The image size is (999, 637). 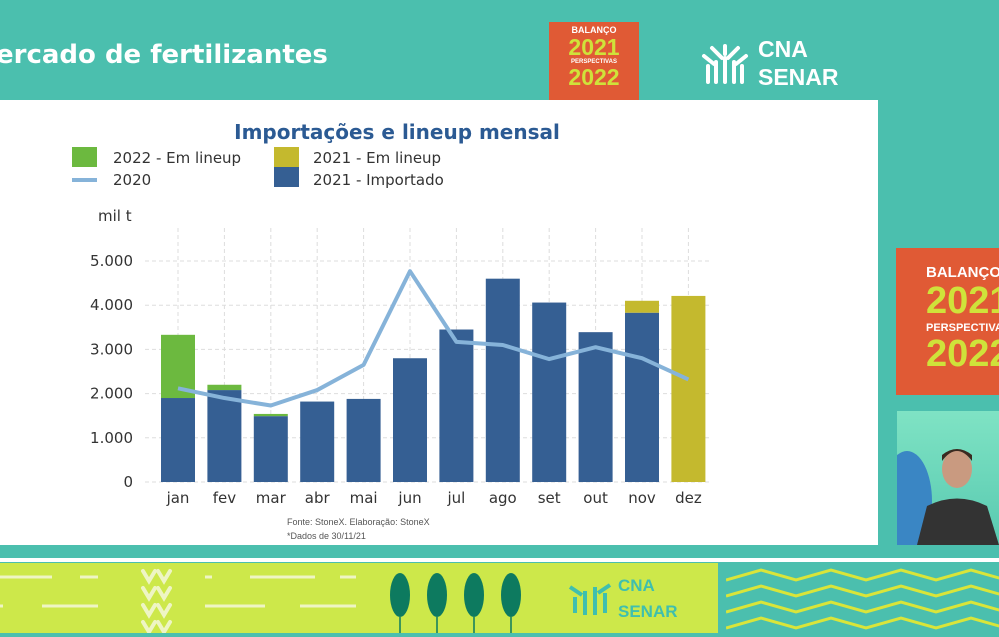 I want to click on x-tick-label: jul, so click(x=455, y=498).